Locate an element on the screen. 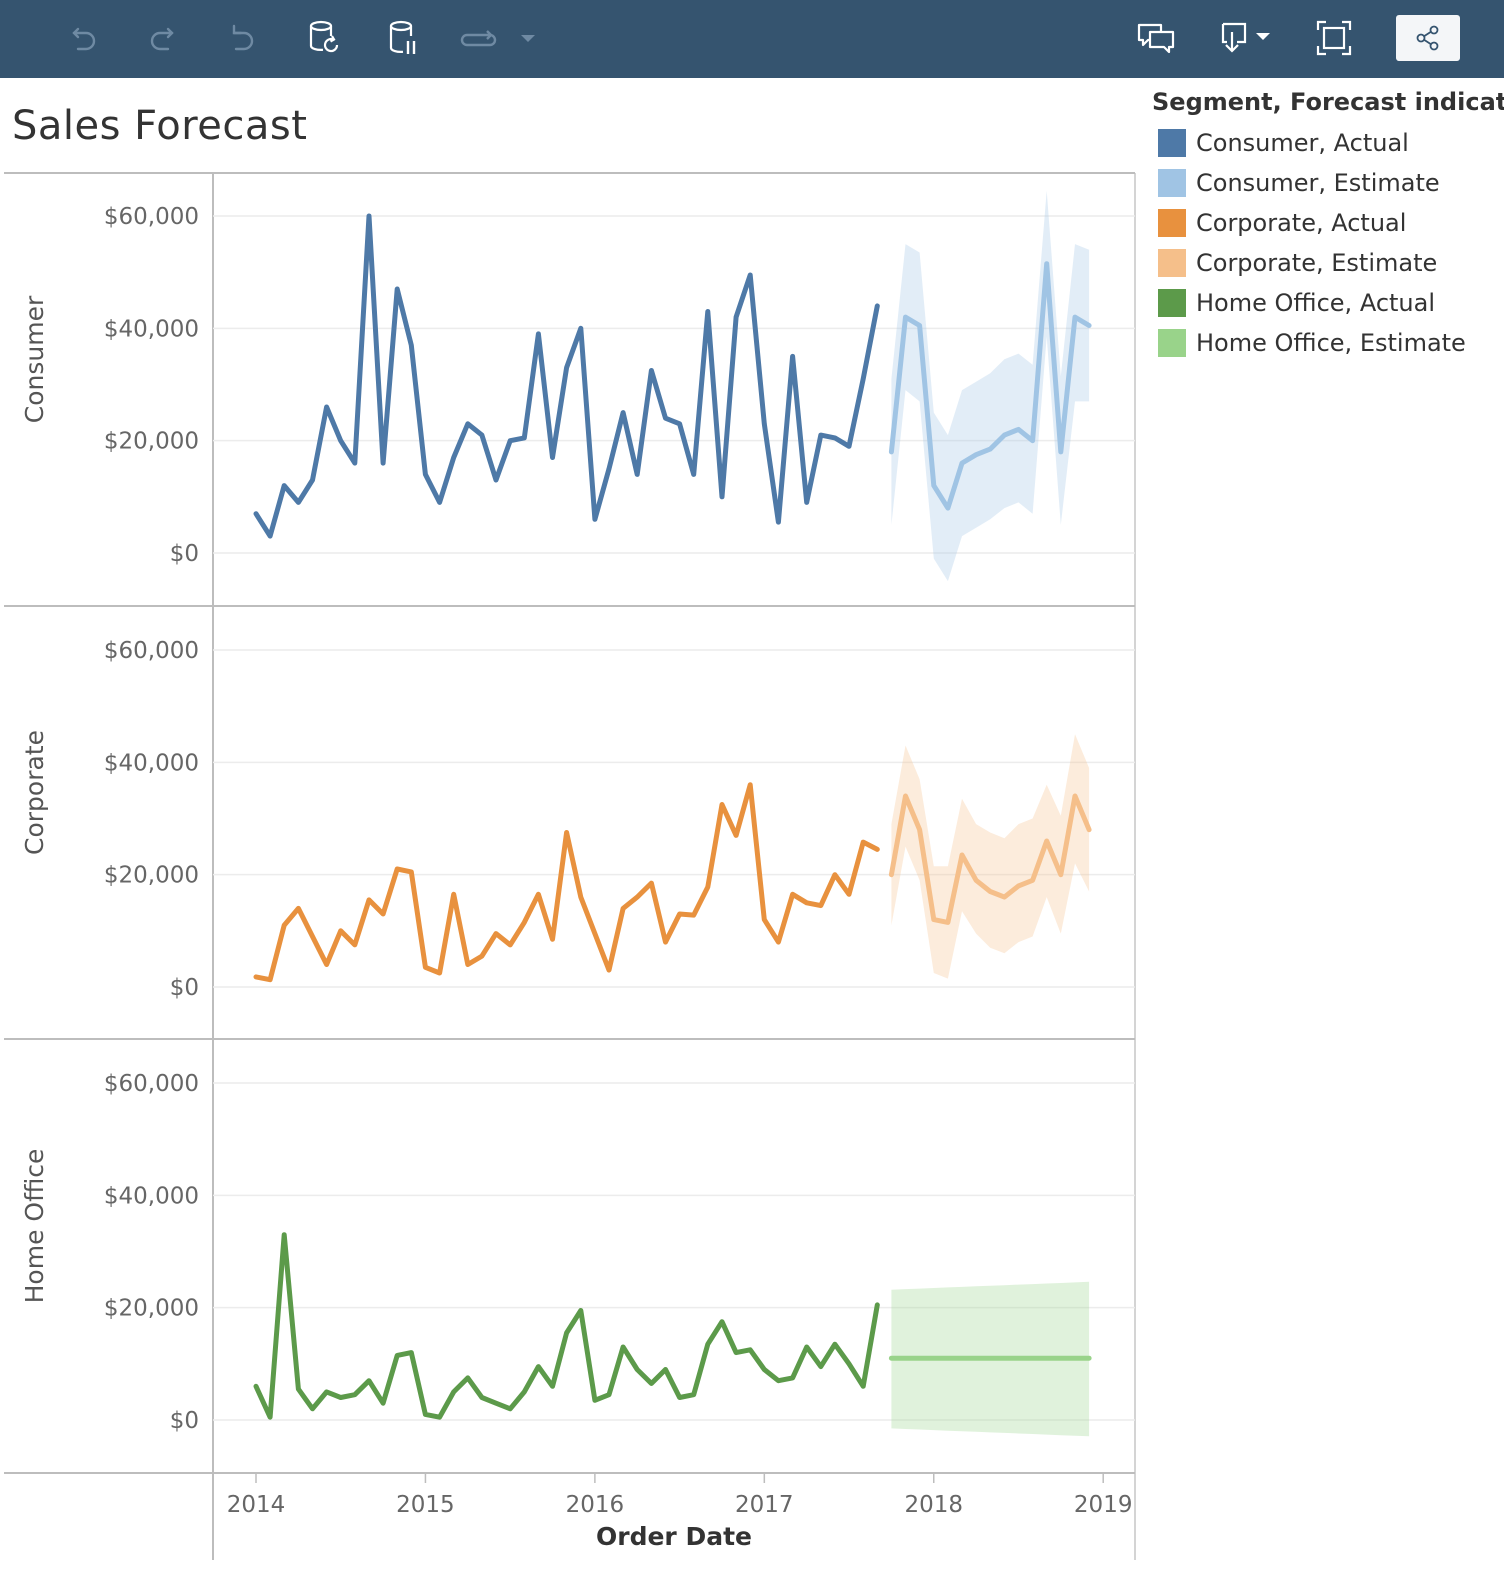 This screenshot has width=1504, height=1570. download-icon is located at coordinates (1245, 37).